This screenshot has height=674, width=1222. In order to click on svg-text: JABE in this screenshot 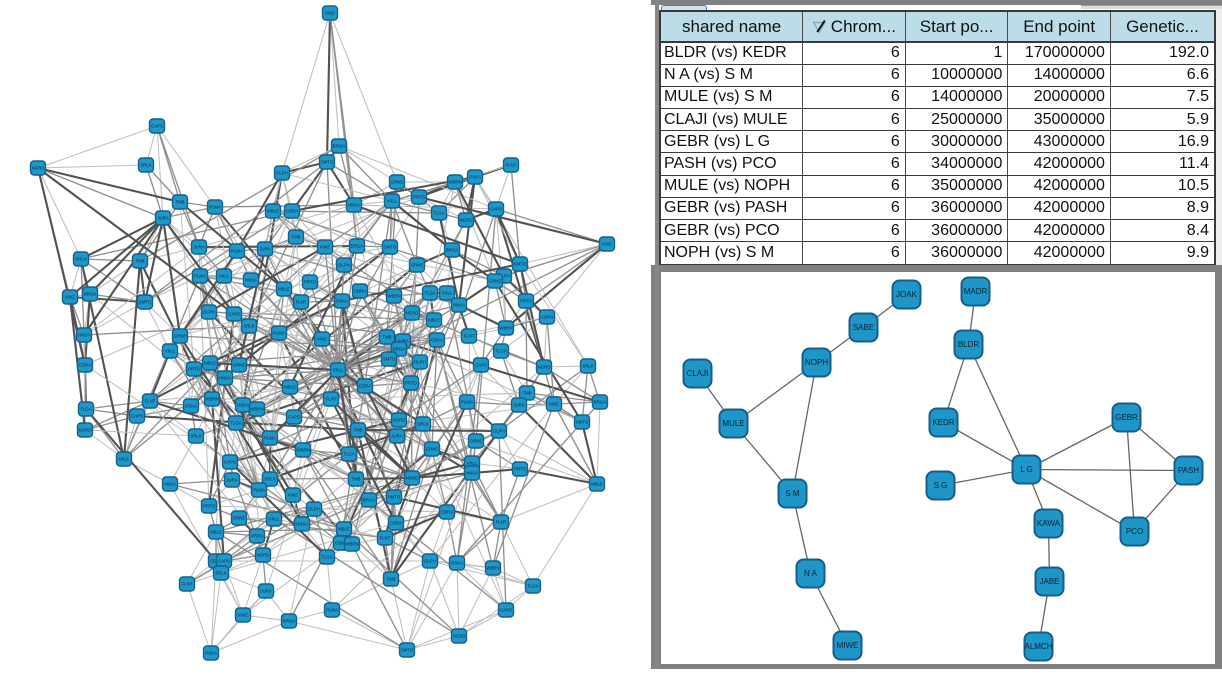, I will do `click(1049, 581)`.